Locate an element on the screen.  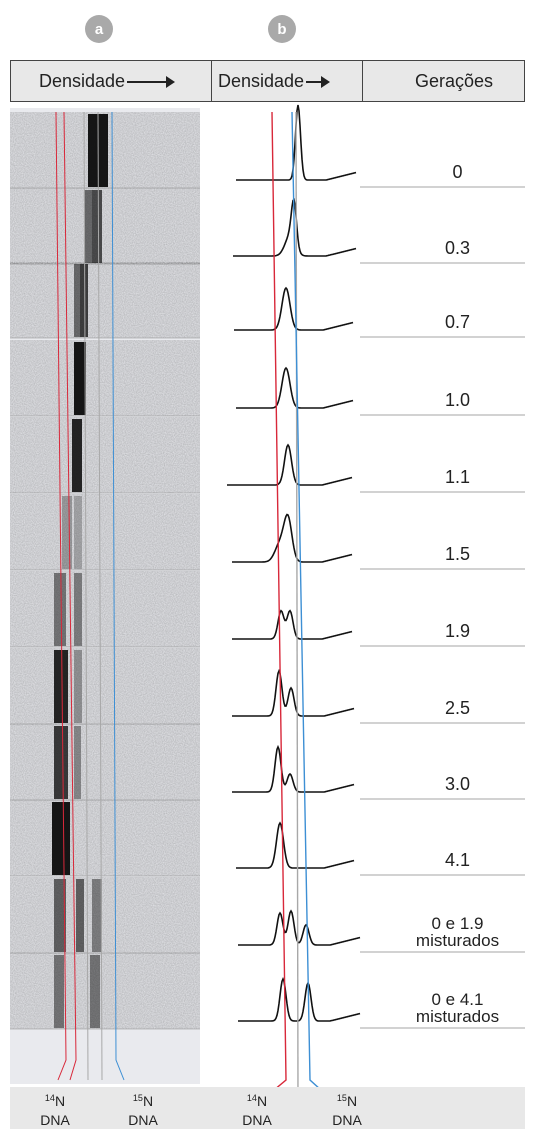
generation-value: 3.0 is located at coordinates (457, 784).